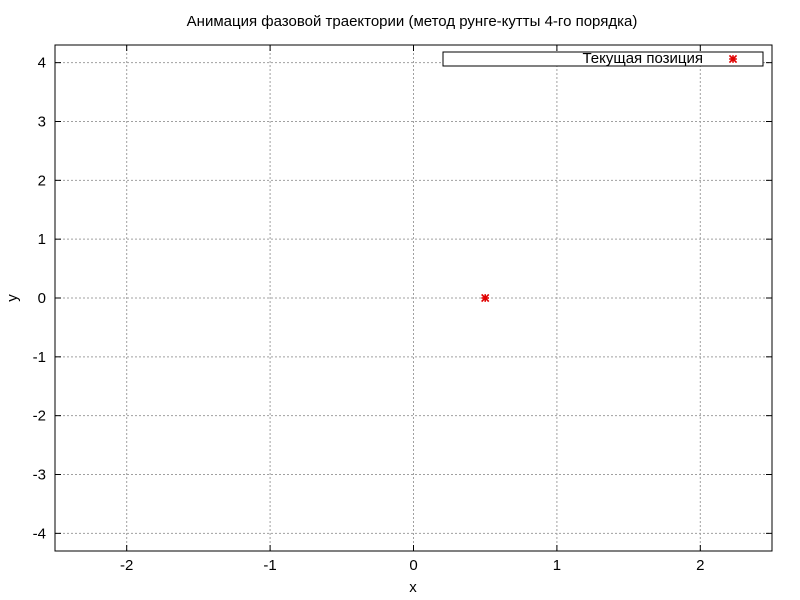 Image resolution: width=800 pixels, height=600 pixels. I want to click on y-tick-labels: 4 3 2 1 0 -1 -2 -3 -4, so click(39, 299).